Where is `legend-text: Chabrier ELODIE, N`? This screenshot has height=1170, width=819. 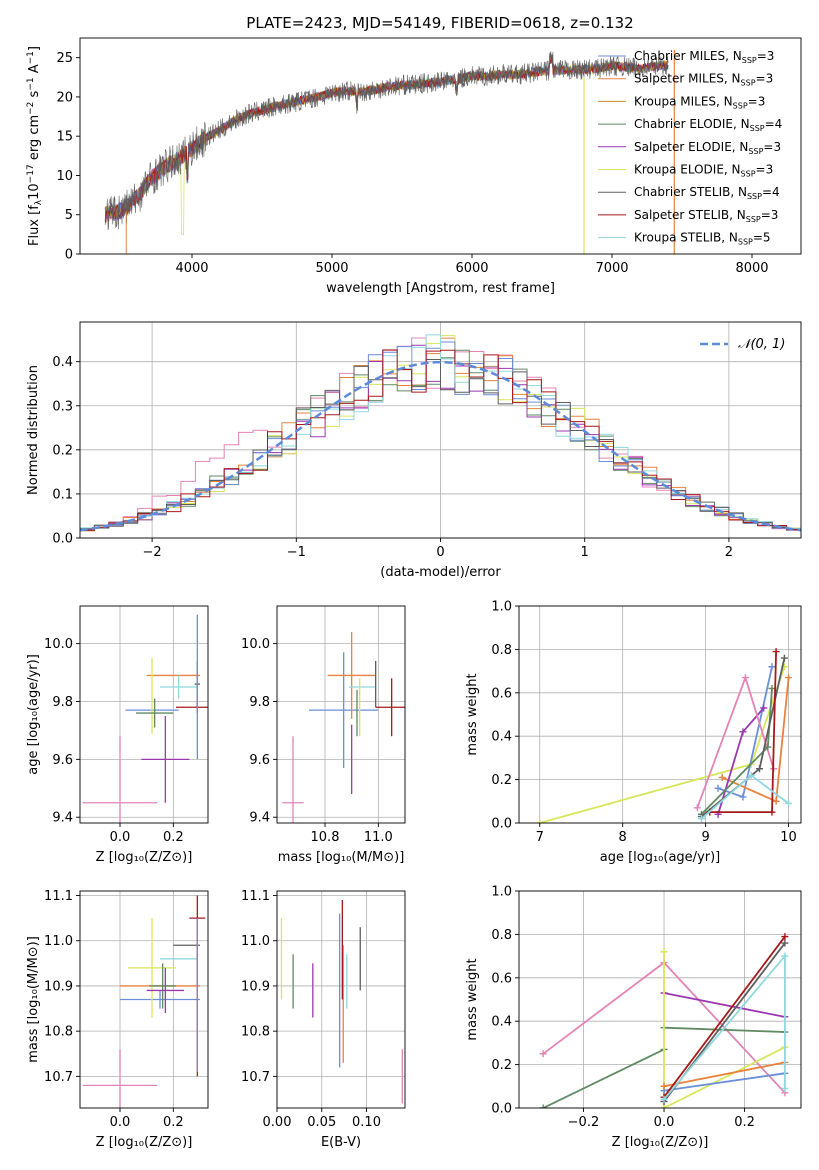
legend-text: Chabrier ELODIE, N is located at coordinates (692, 124).